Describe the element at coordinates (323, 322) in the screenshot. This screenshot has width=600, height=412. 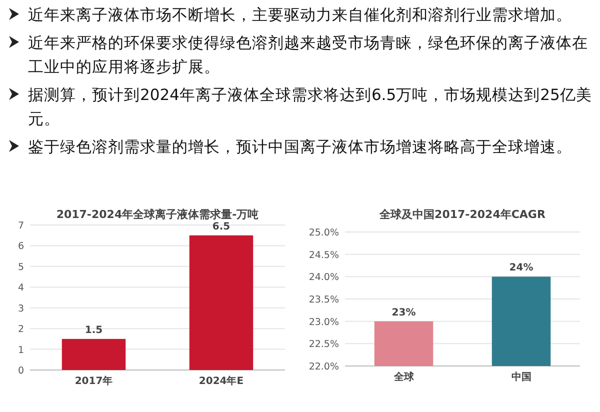
I see `y-tick-label: 23.0%` at that location.